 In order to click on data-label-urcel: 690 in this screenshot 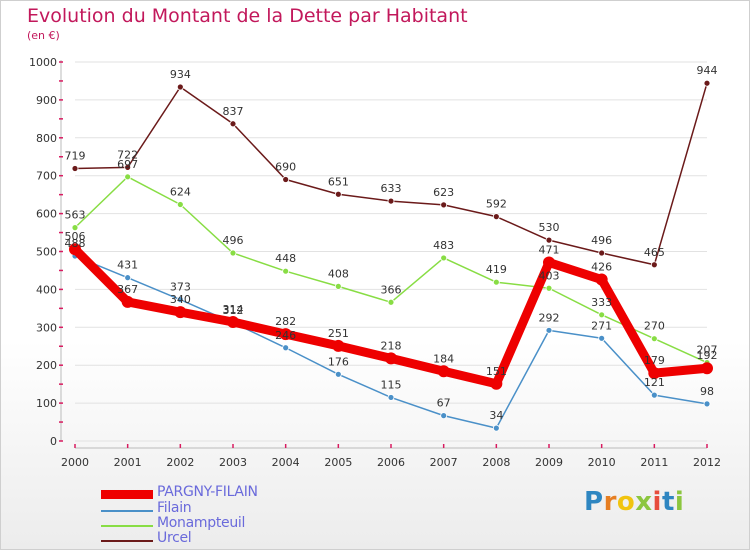, I will do `click(285, 166)`.